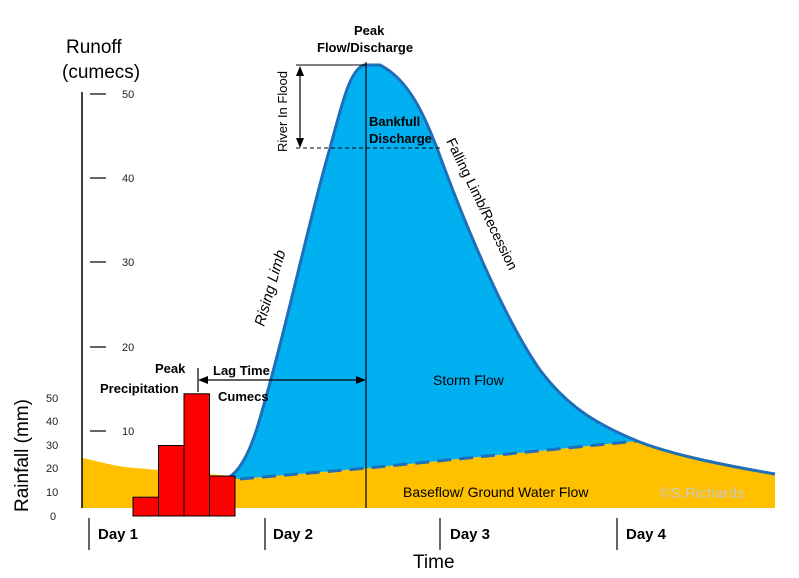 This screenshot has height=578, width=799. I want to click on rainfall-tick-20: 20, so click(52, 469).